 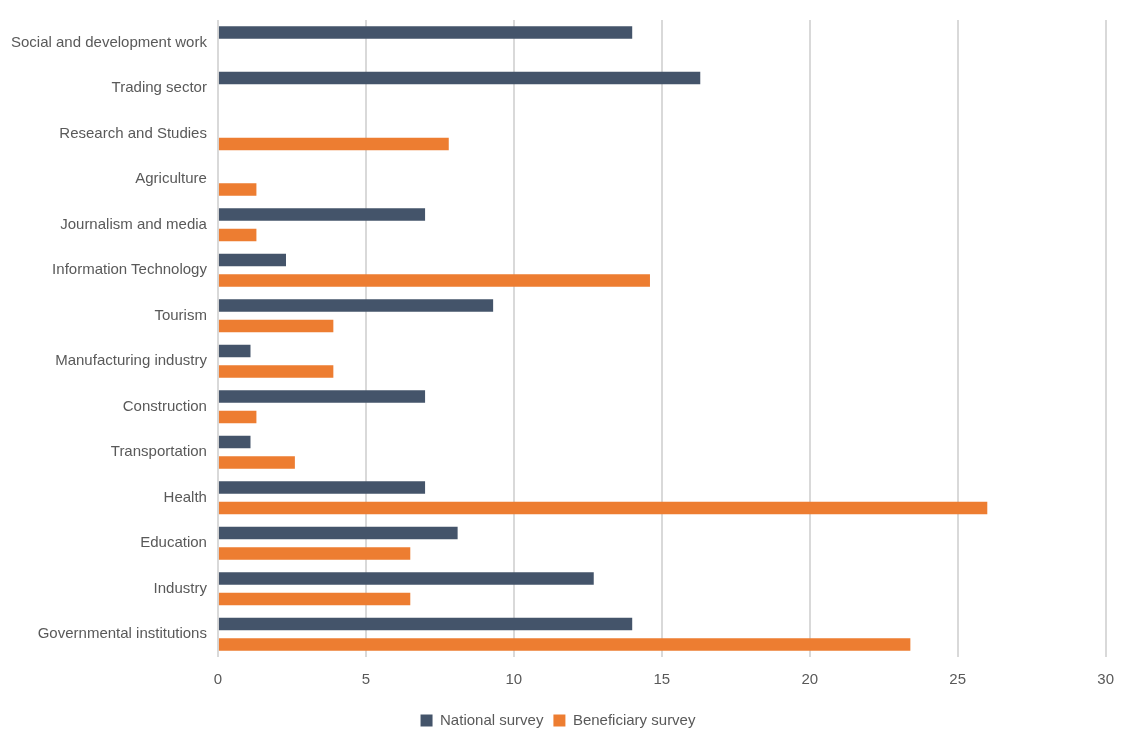 I want to click on y-tick-label: Manufacturing industry, so click(x=131, y=360).